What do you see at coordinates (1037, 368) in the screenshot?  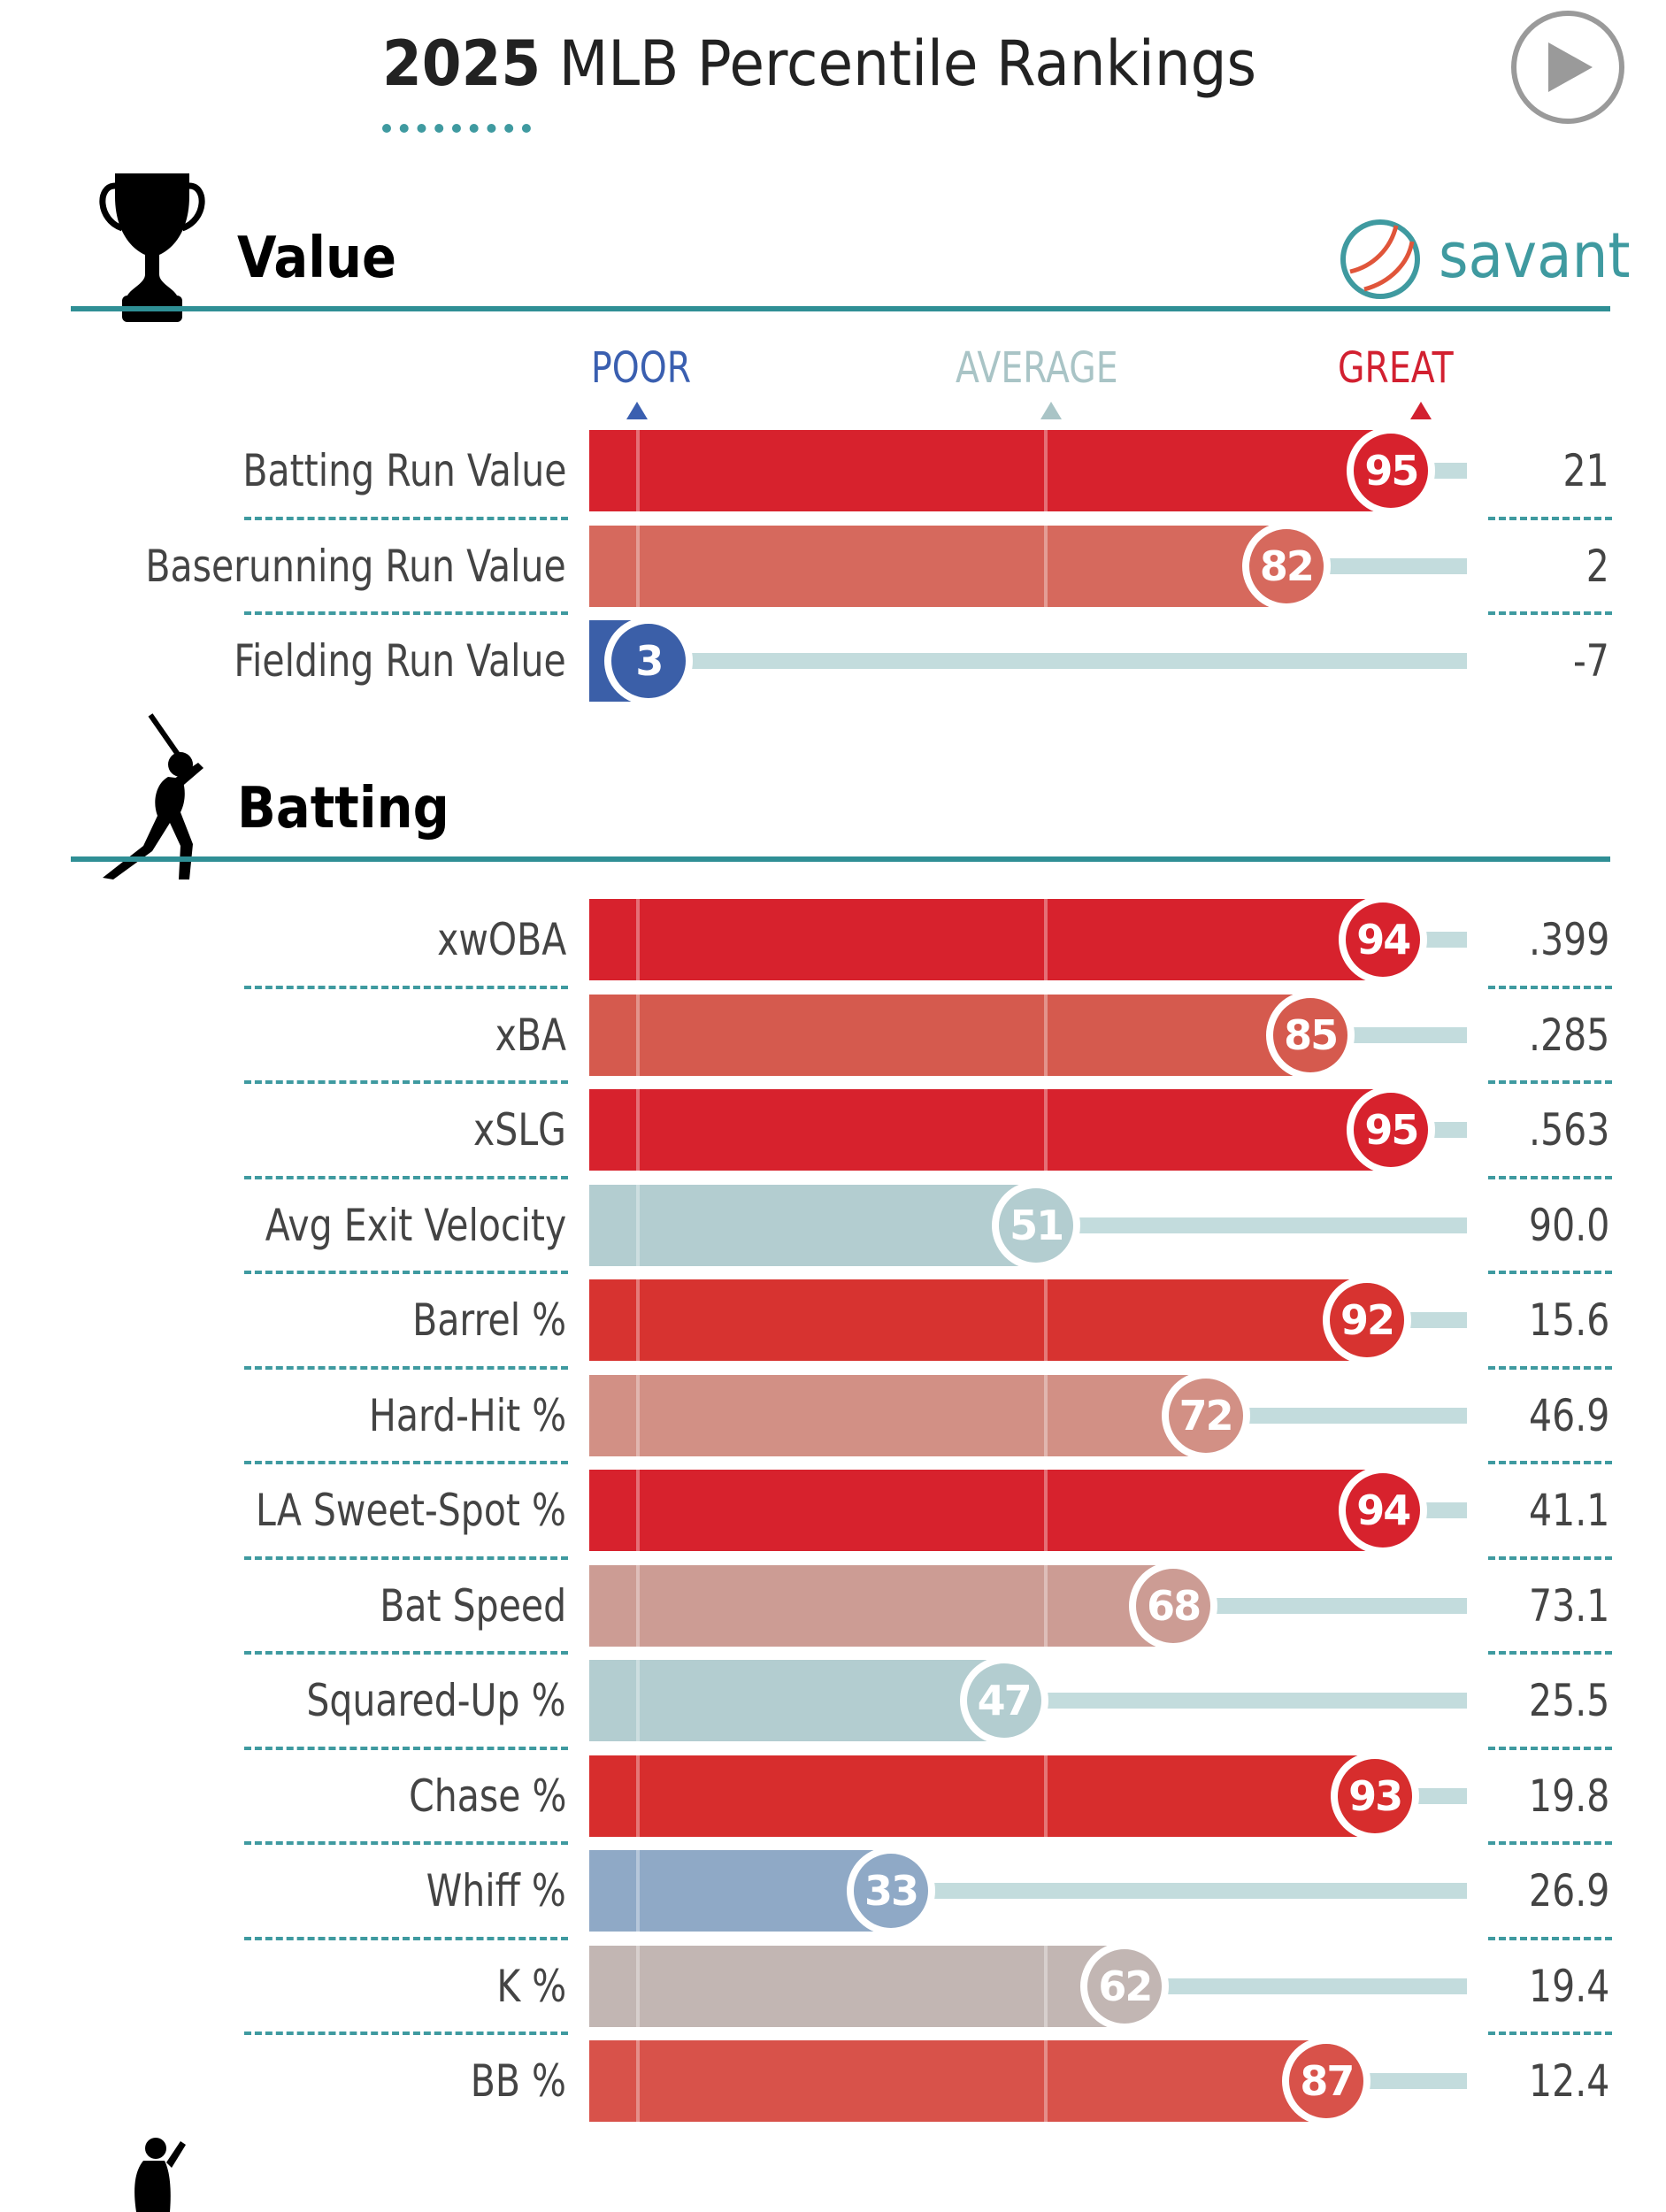 I see `scale-label-average: AVERAGE` at bounding box center [1037, 368].